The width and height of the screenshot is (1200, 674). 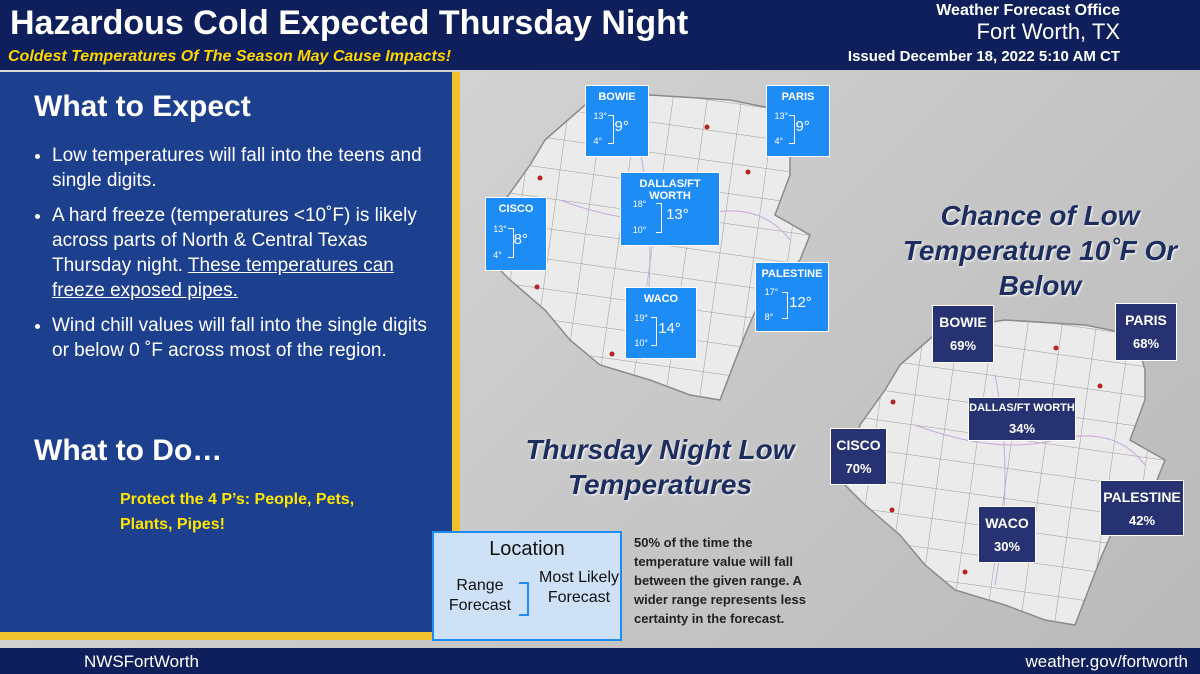 What do you see at coordinates (769, 316) in the screenshot?
I see `range-low: 8°` at bounding box center [769, 316].